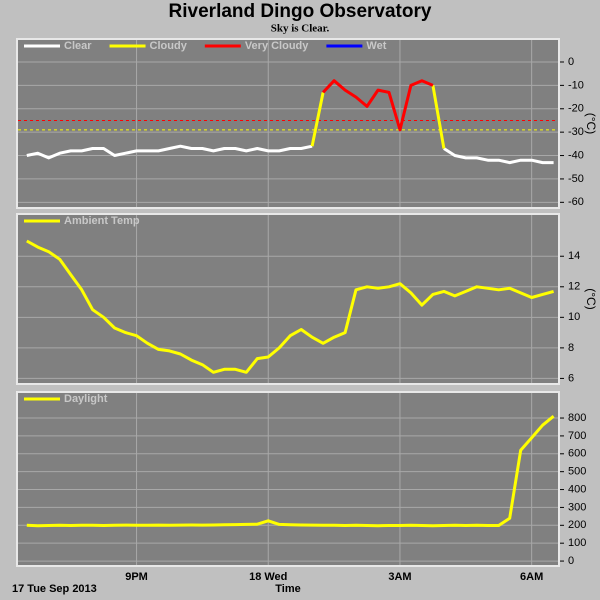 Image resolution: width=600 pixels, height=600 pixels. Describe the element at coordinates (571, 348) in the screenshot. I see `y-tick-label: 8` at that location.